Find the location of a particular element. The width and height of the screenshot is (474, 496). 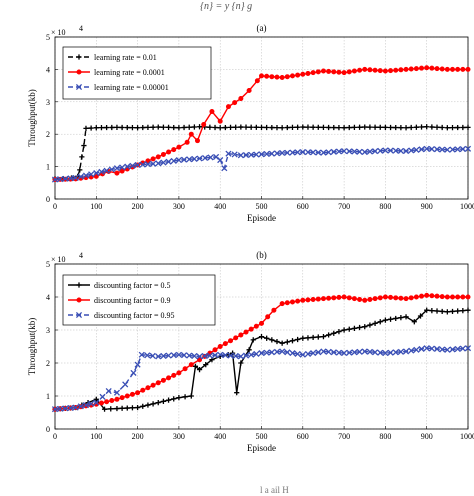

y-tick-label: 0 is located at coordinates (48, 199).